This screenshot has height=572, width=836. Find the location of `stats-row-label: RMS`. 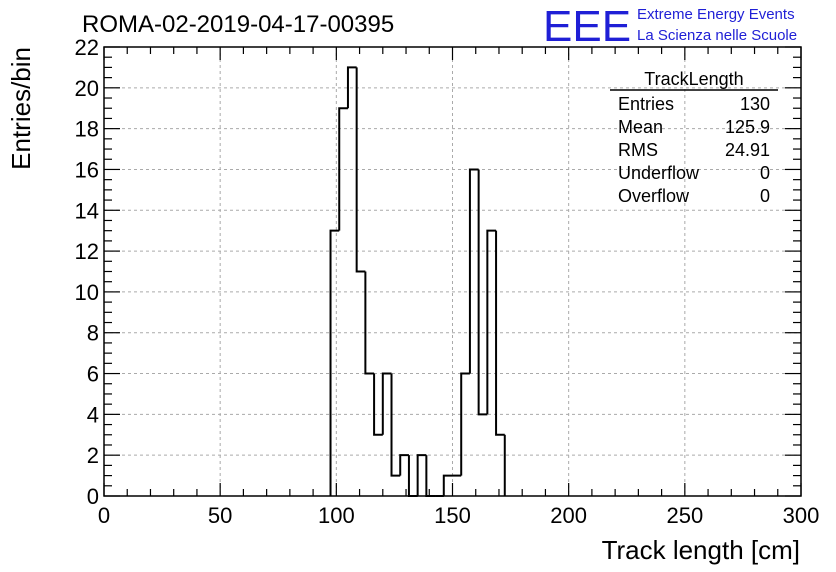

stats-row-label: RMS is located at coordinates (638, 150).